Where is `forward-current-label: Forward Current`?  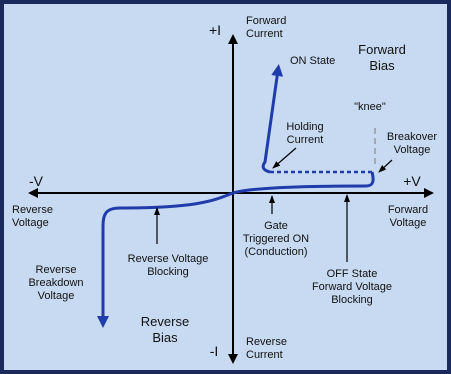
forward-current-label: Forward Current is located at coordinates (266, 27).